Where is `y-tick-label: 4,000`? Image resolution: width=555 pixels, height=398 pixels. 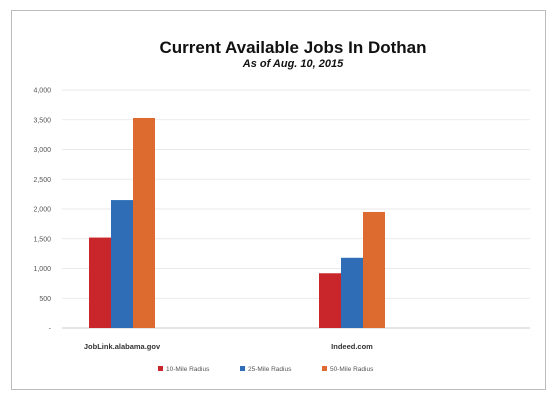
y-tick-label: 4,000 is located at coordinates (42, 91).